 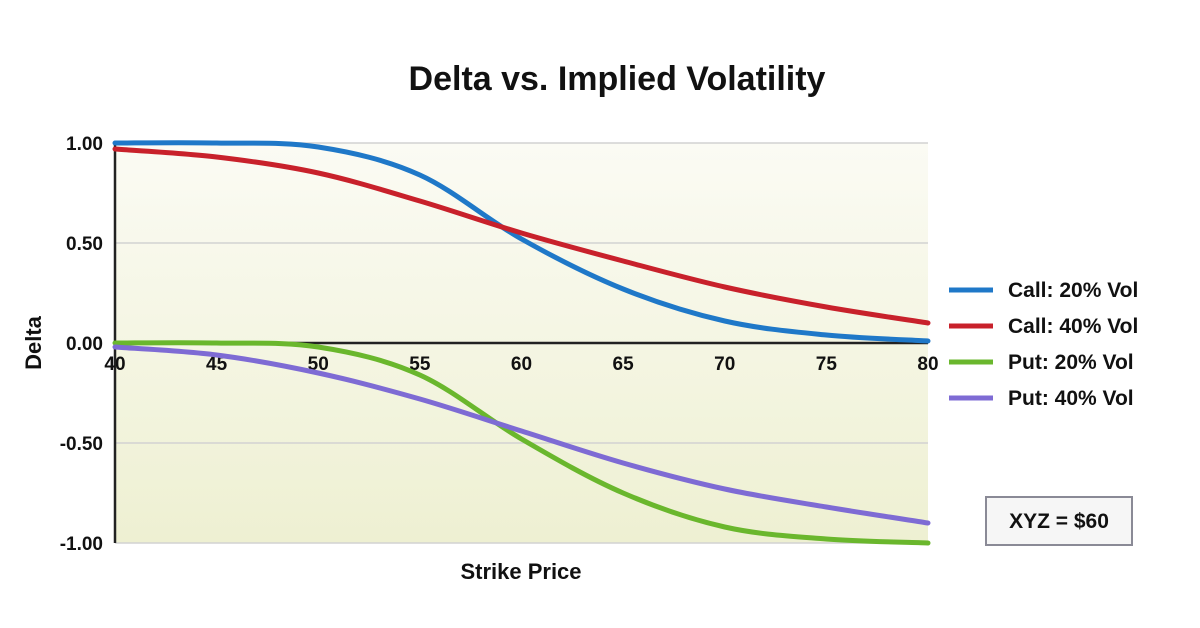 What do you see at coordinates (520, 571) in the screenshot?
I see `x-axis-label: Strike Price` at bounding box center [520, 571].